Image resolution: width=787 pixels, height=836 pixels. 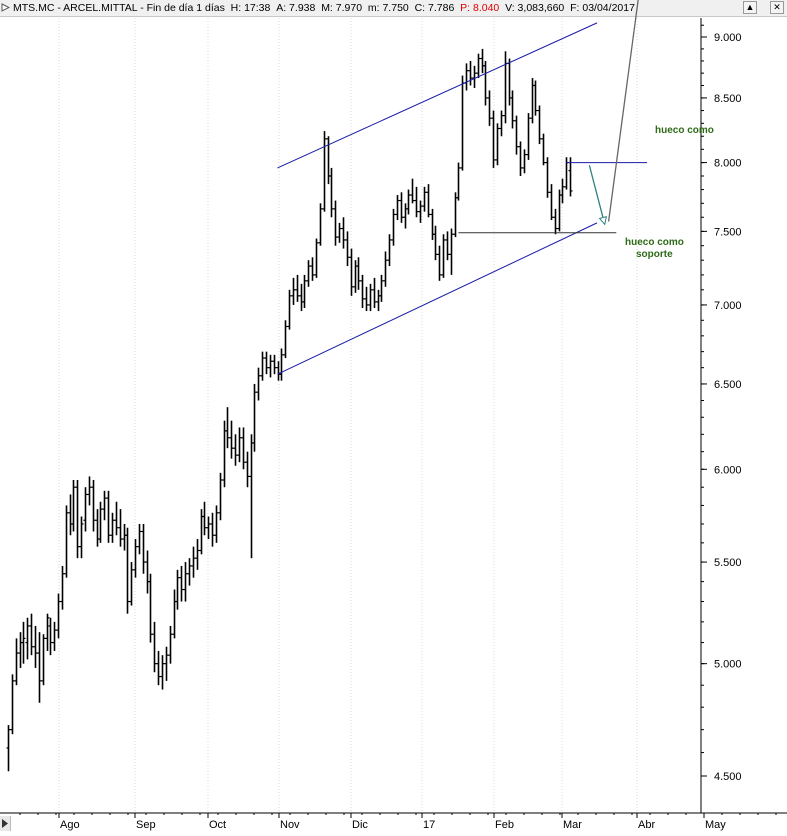 I want to click on y-tick-label: 7.000, so click(x=728, y=306).